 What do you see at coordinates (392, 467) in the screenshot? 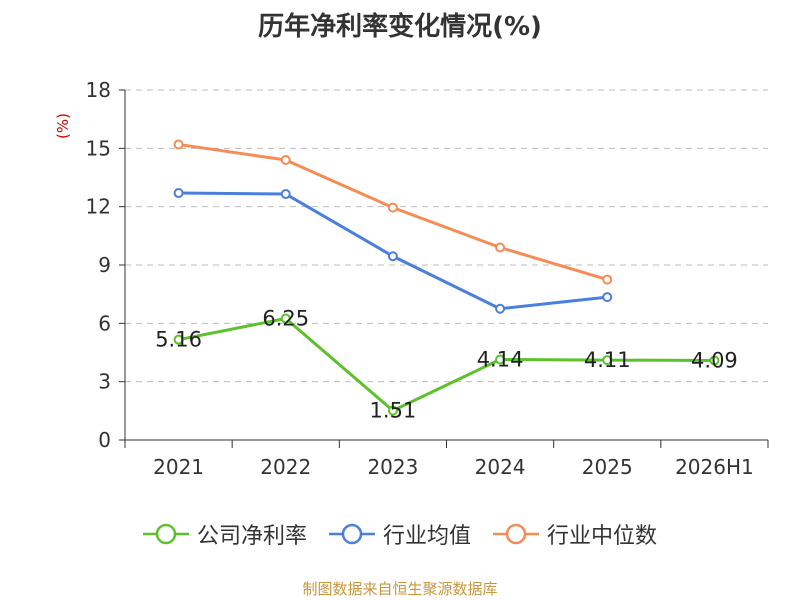
I see `x-tick-label: 2023` at bounding box center [392, 467].